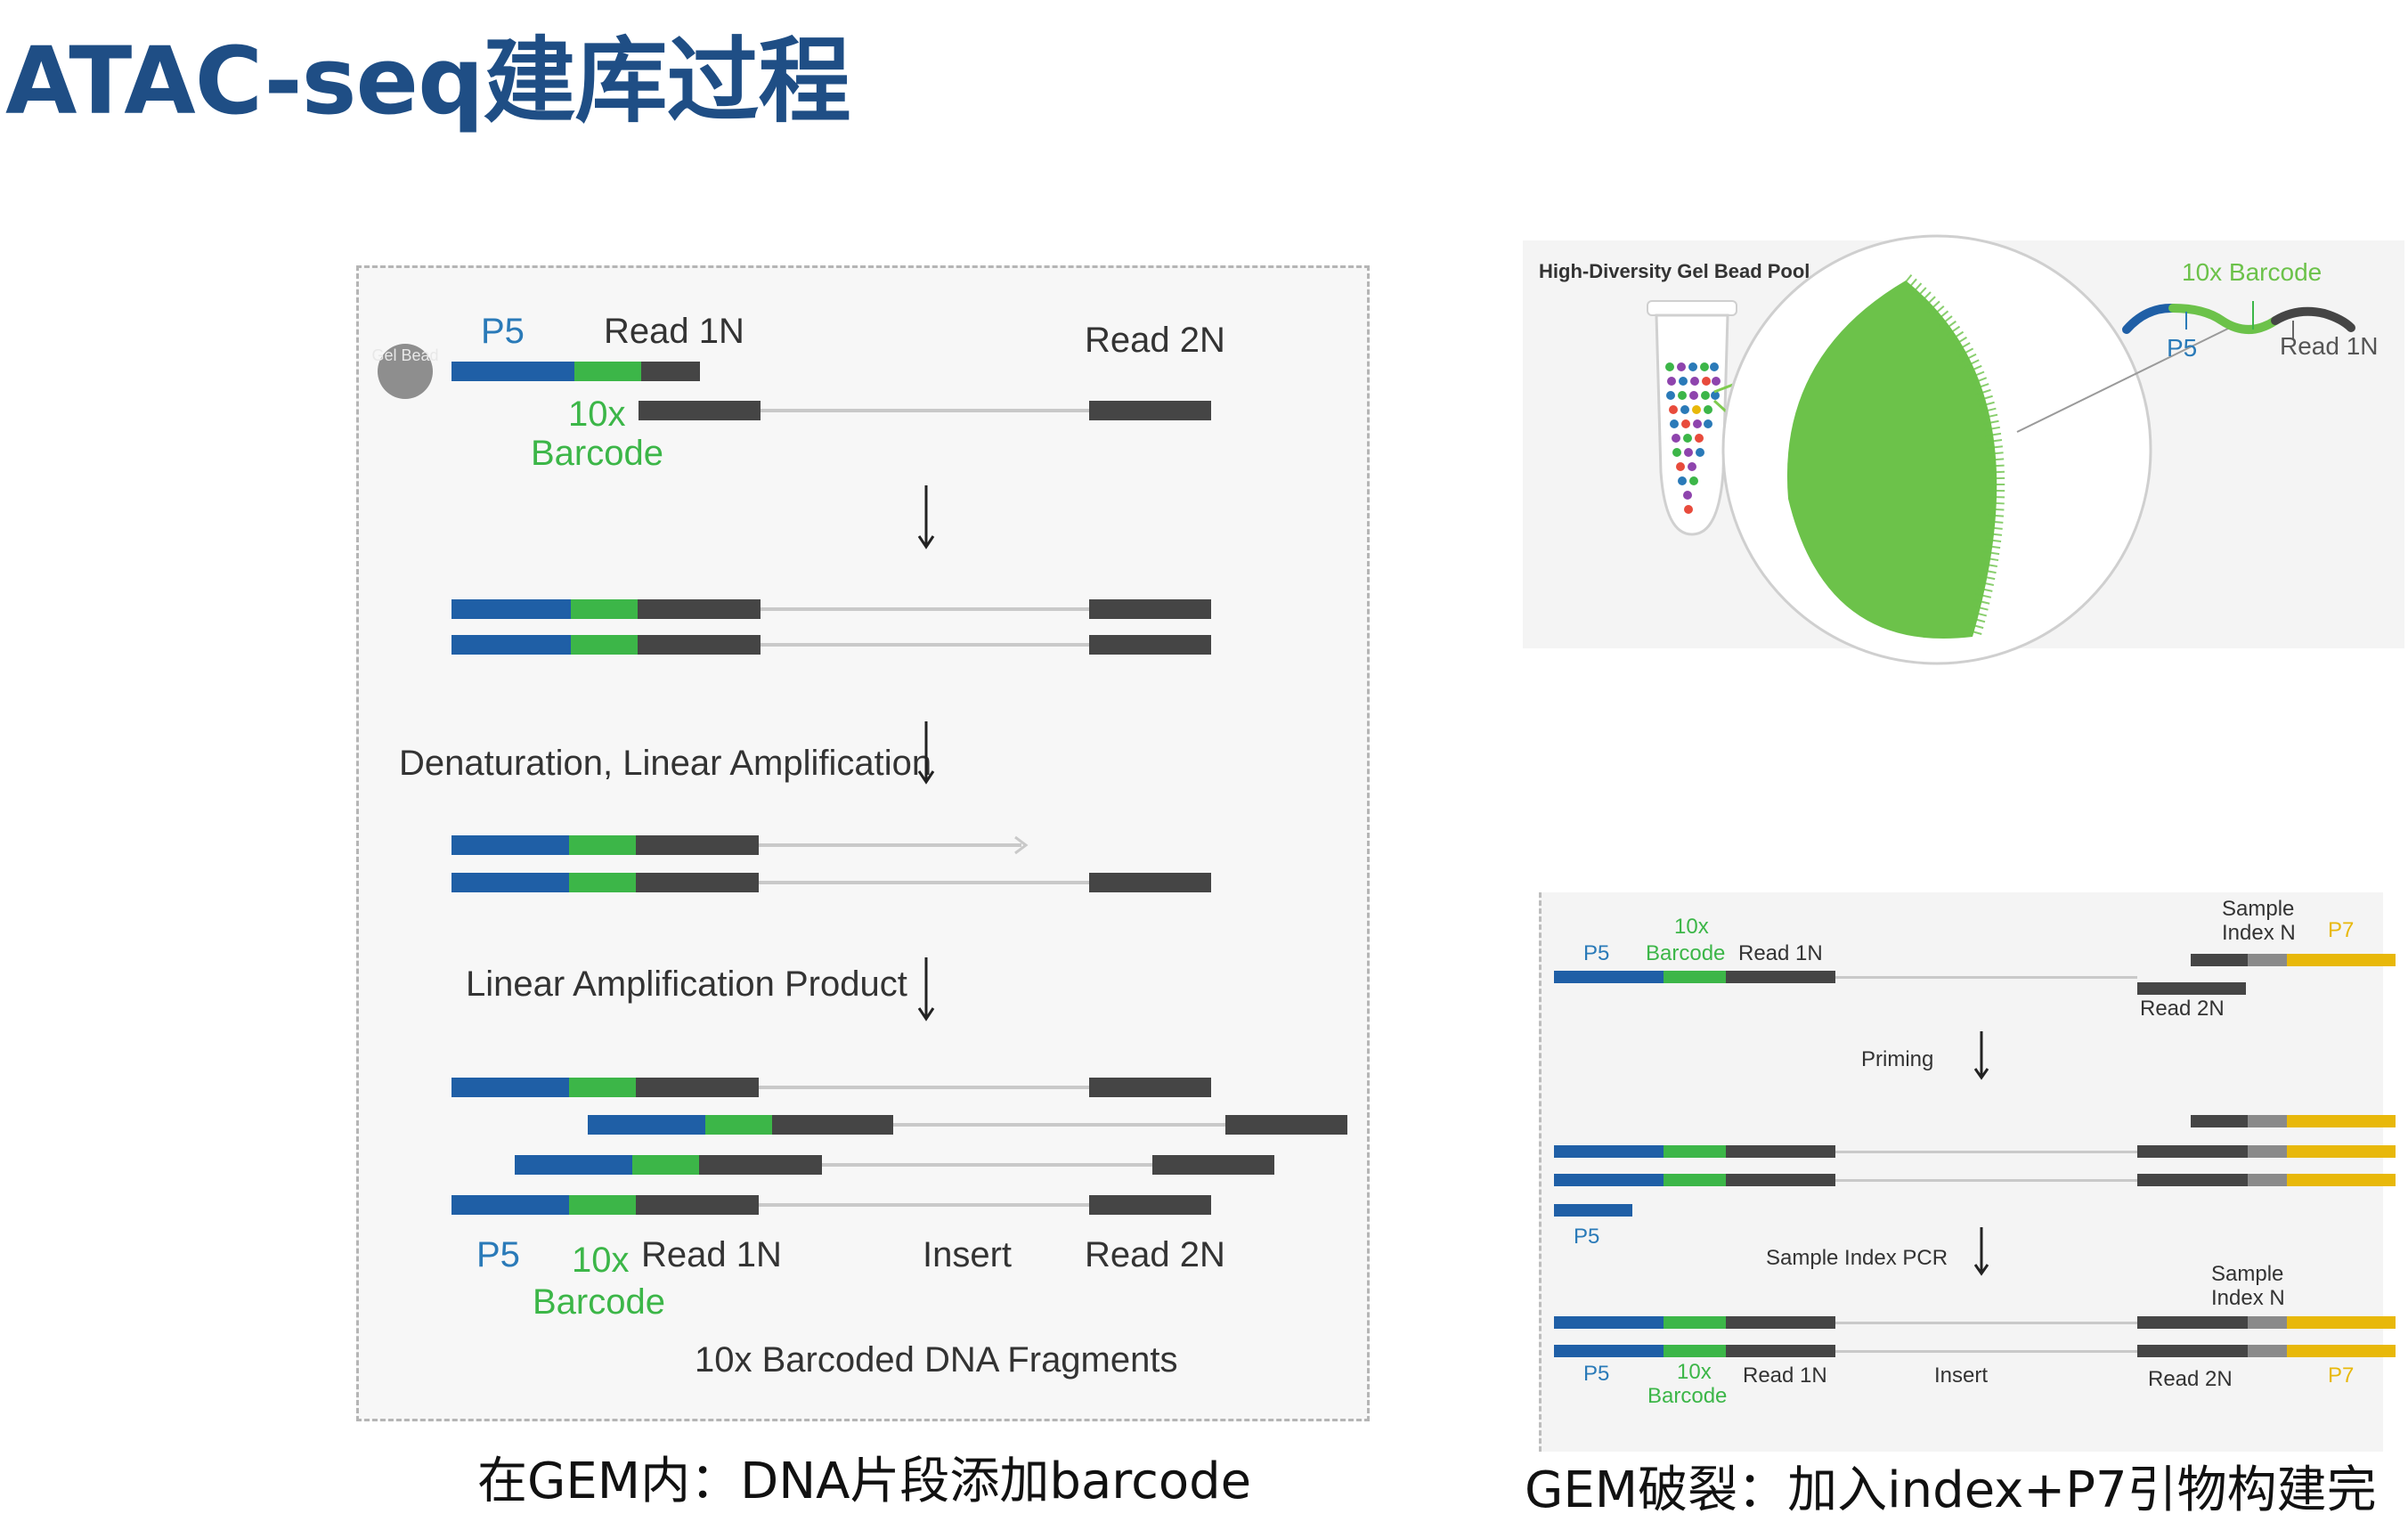  Describe the element at coordinates (1586, 1237) in the screenshot. I see `br-p5-short-label: P5` at that location.